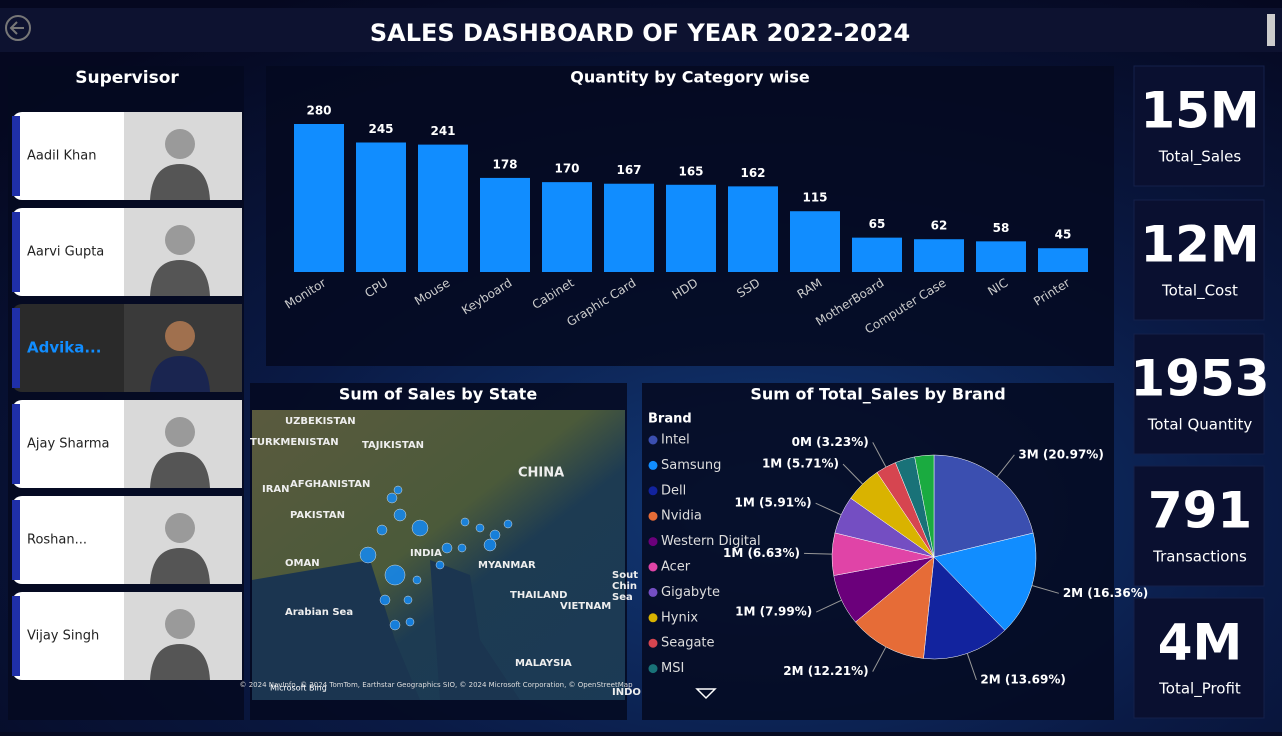  Describe the element at coordinates (1022, 679) in the screenshot. I see `data-label: 2M (13.69%)` at that location.